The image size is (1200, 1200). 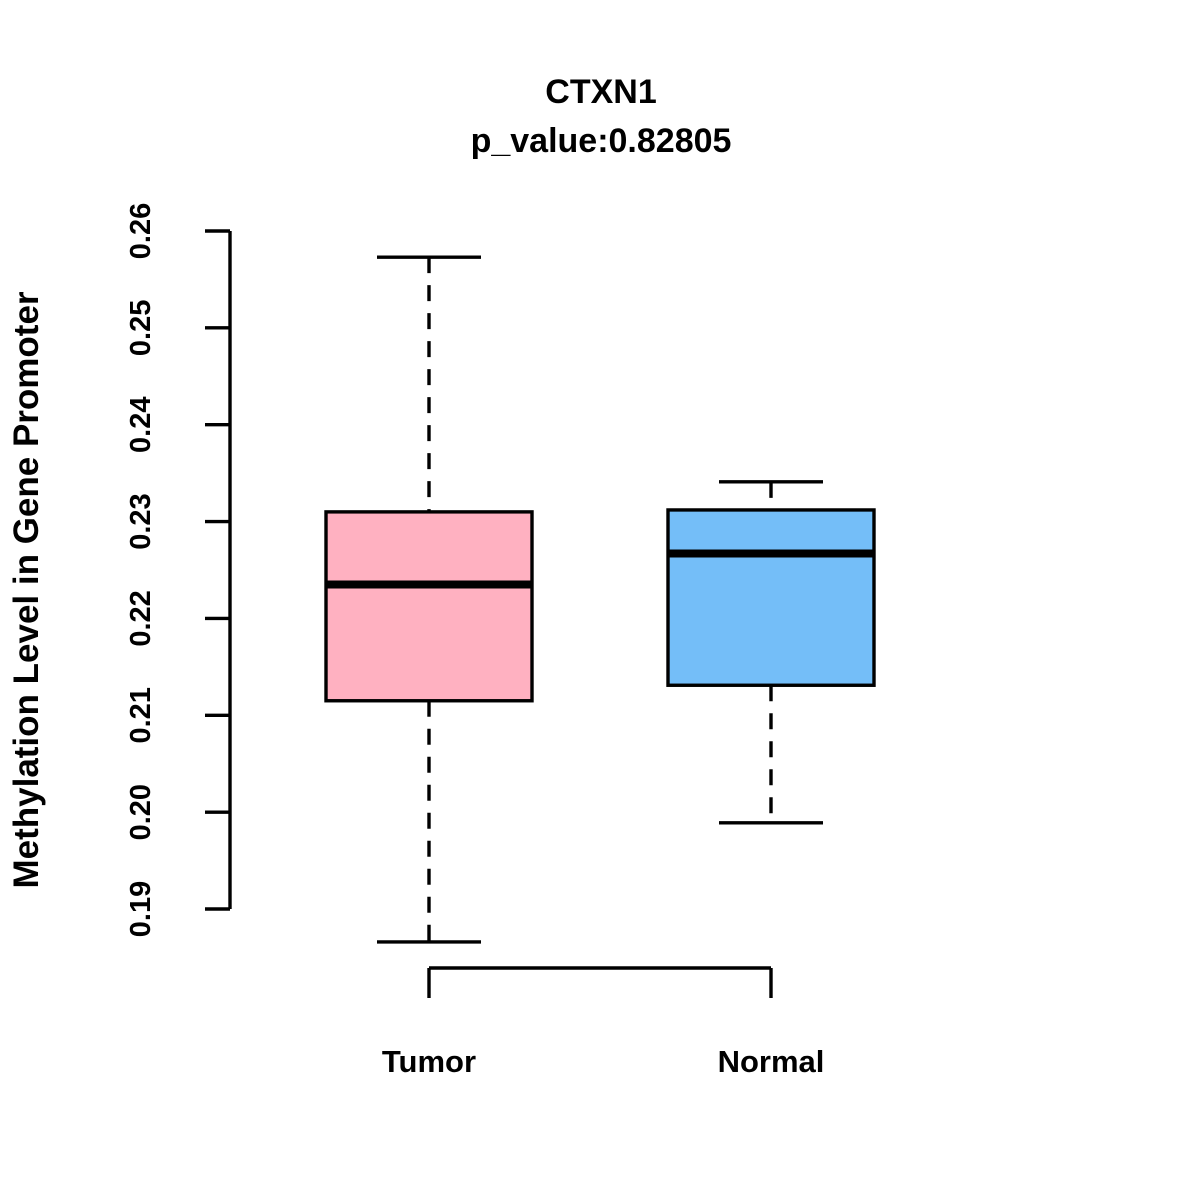 I want to click on x-category-label-tumor: Tumor, so click(x=429, y=1061).